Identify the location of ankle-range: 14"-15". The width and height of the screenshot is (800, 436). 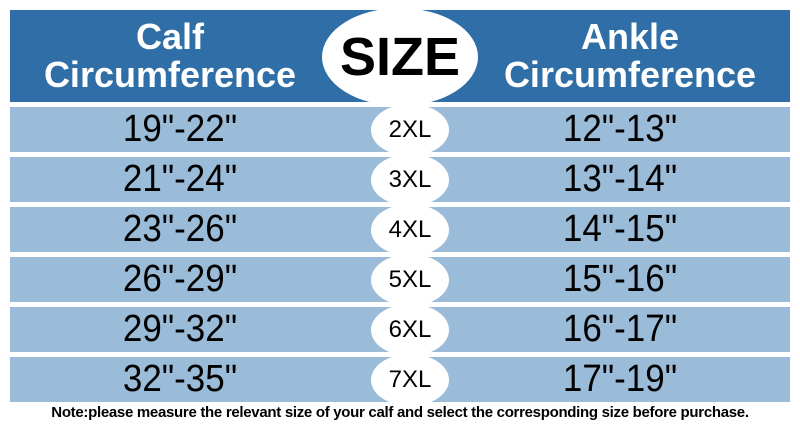
(620, 229).